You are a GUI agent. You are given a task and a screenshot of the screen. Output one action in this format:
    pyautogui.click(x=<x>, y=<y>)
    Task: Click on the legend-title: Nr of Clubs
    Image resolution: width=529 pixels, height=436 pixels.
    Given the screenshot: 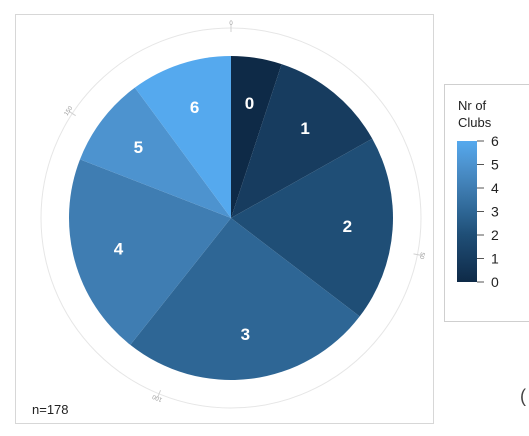 What is the action you would take?
    pyautogui.click(x=488, y=114)
    